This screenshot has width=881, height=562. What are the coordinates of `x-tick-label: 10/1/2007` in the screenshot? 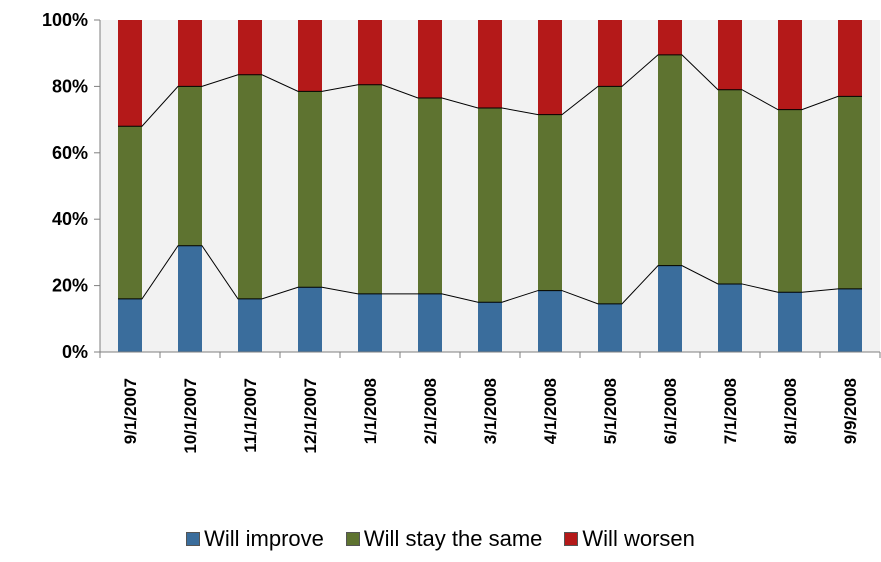 It's located at (190, 416).